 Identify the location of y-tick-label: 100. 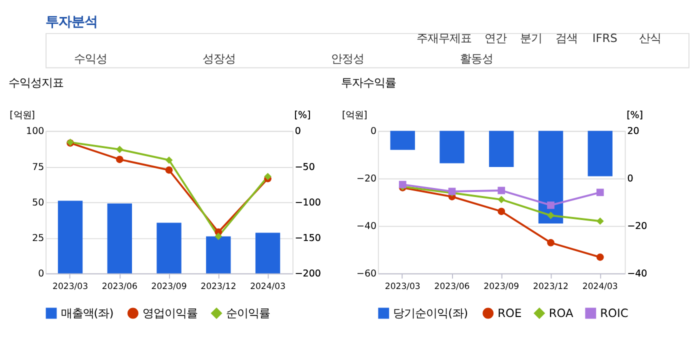
(35, 132).